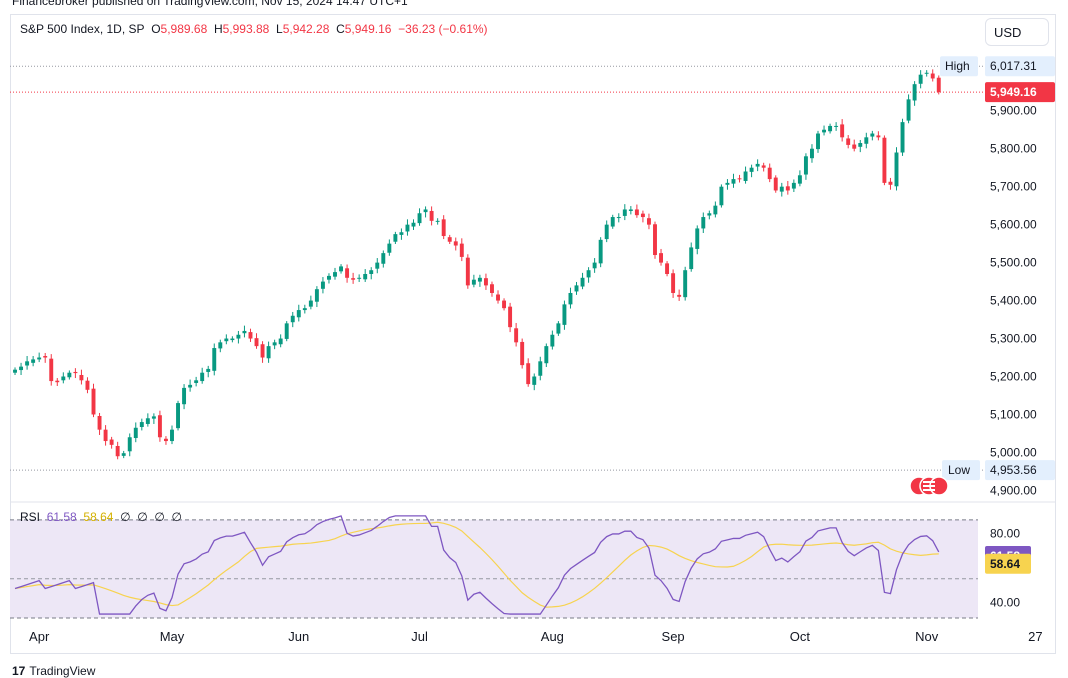 This screenshot has width=1068, height=678. I want to click on y-tick-label: 5,300.00, so click(1013, 339).